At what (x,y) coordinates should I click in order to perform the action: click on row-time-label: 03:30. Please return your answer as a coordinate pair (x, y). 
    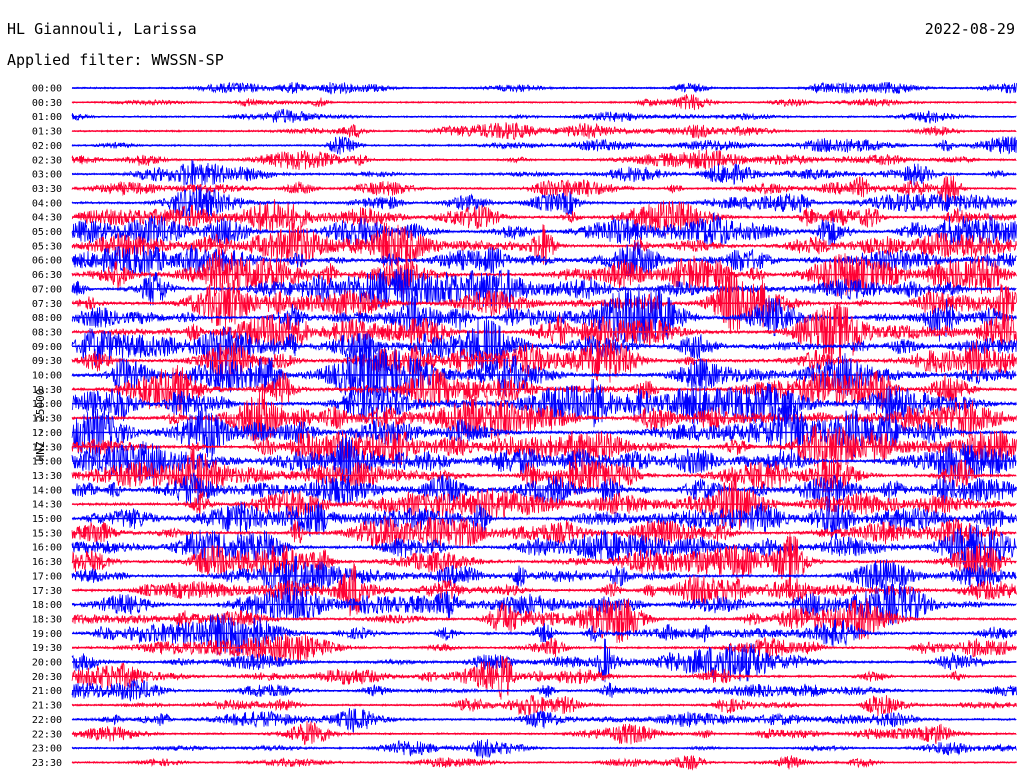
    Looking at the image, I should click on (47, 189).